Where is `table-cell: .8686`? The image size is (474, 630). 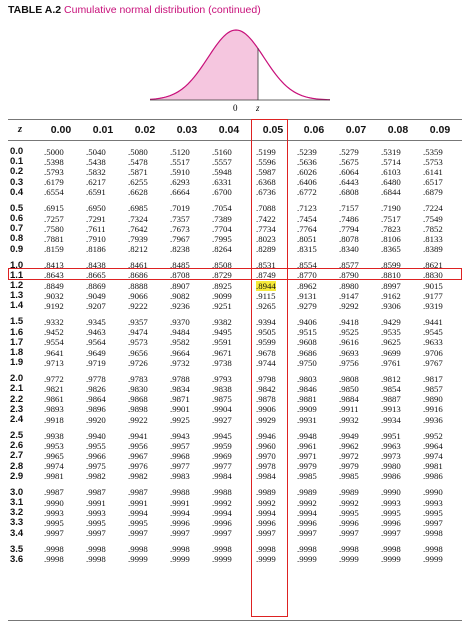
table-cell: .8686 is located at coordinates (149, 275).